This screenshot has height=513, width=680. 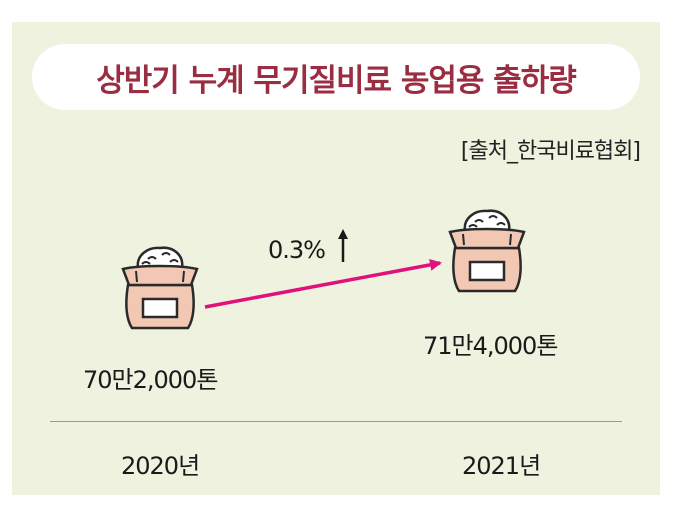 I want to click on change-label: 0.3%, so click(x=297, y=250).